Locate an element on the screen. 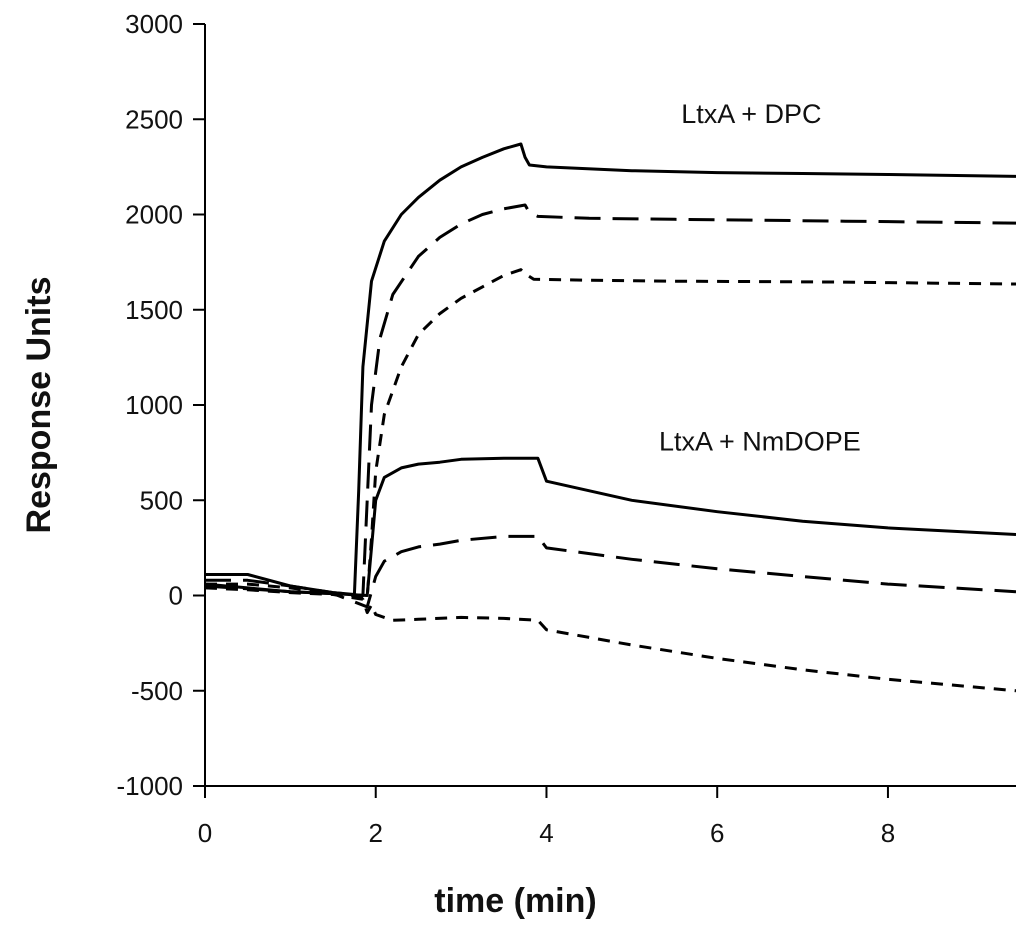 The width and height of the screenshot is (1016, 935). y-tick-label: 2000 is located at coordinates (154, 215).